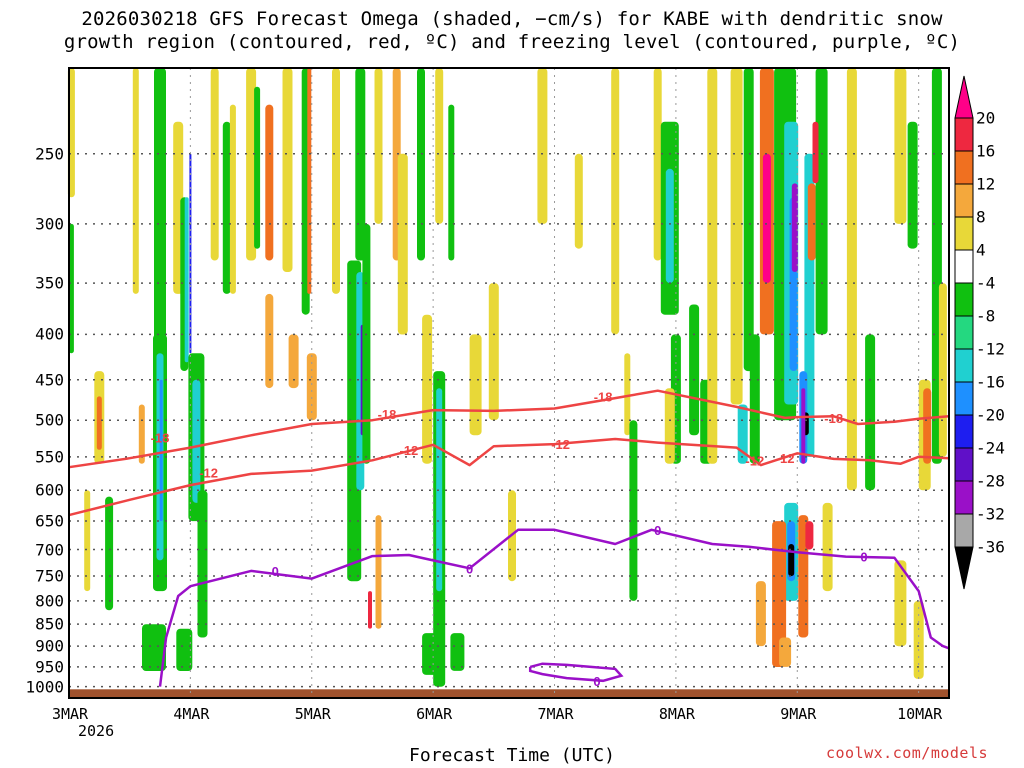 The width and height of the screenshot is (1024, 768). Describe the element at coordinates (70, 714) in the screenshot. I see `x-tick-label: 3MAR` at that location.